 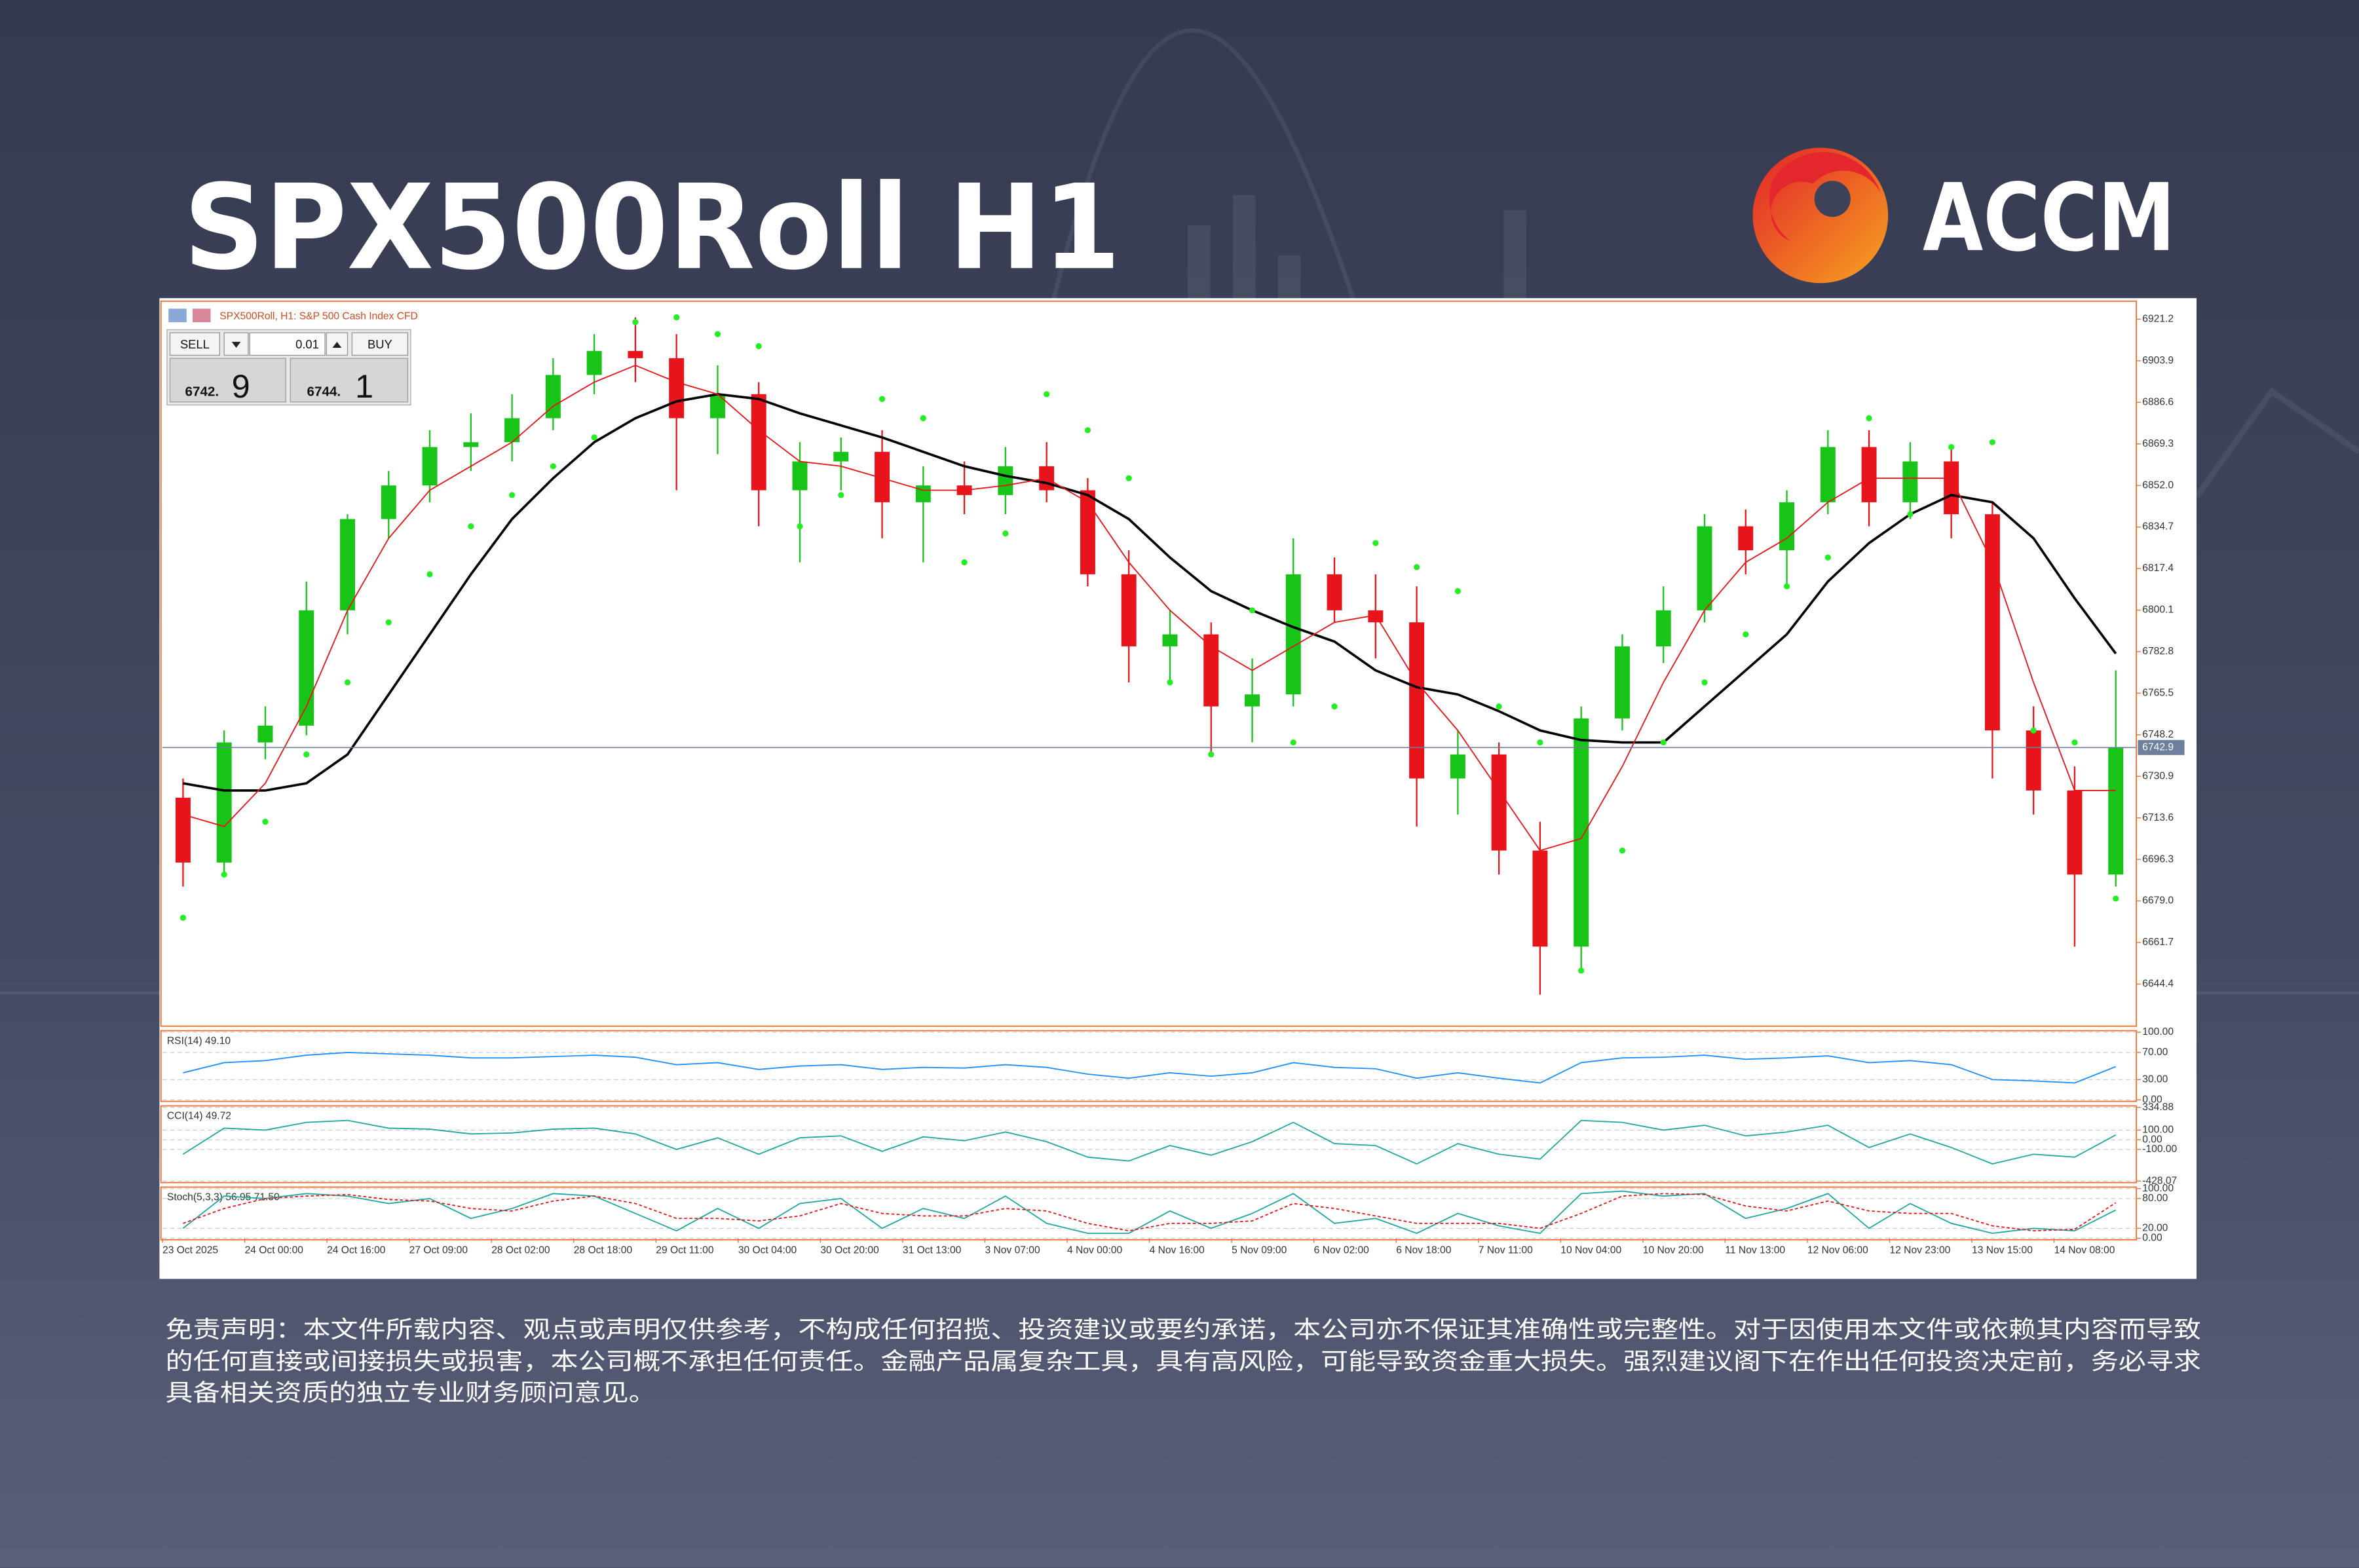 I want to click on x-tick-label: 10 Nov 04:00, so click(x=1590, y=1250).